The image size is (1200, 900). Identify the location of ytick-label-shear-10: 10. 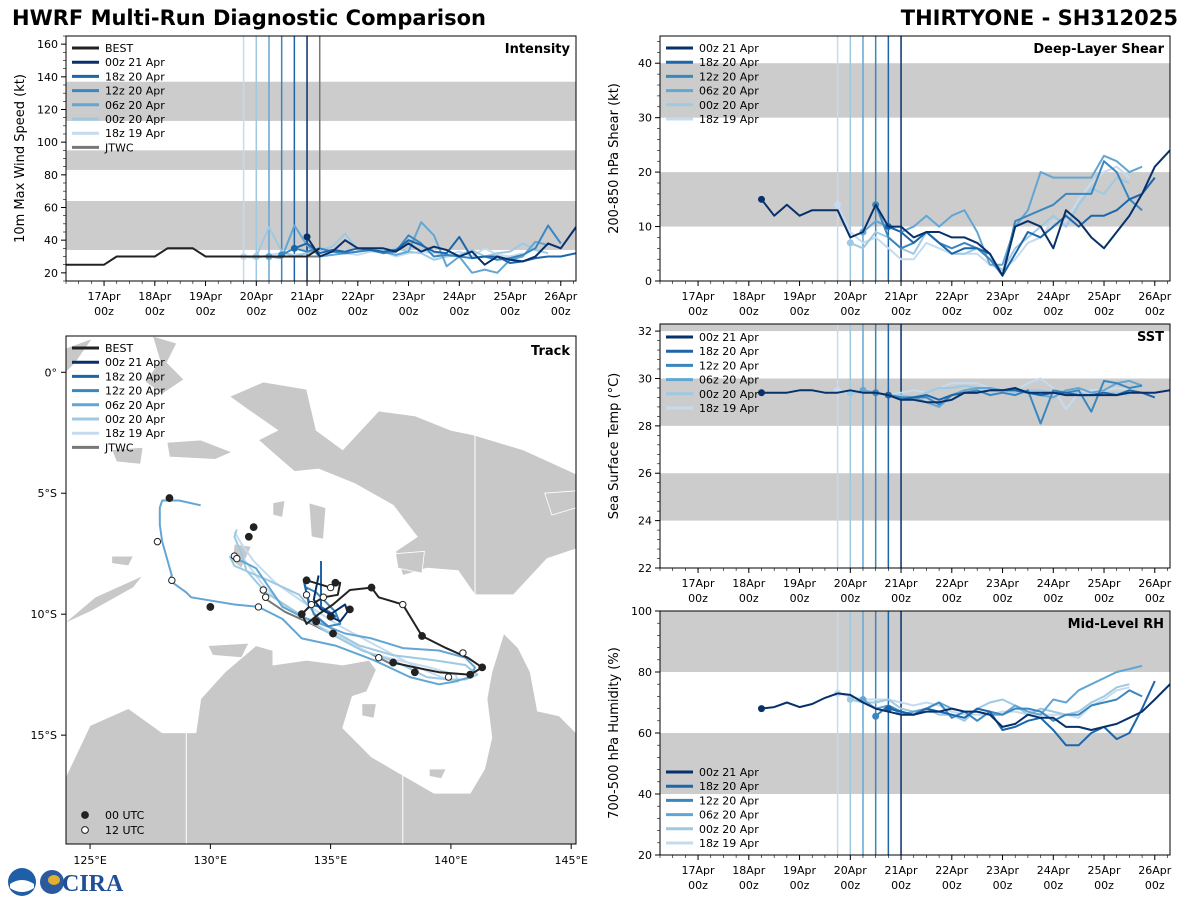
(645, 227).